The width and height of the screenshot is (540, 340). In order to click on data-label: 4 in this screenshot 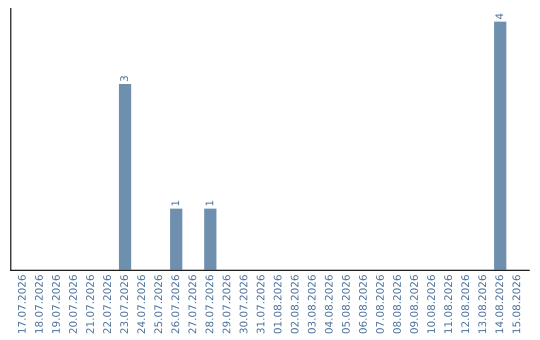, I will do `click(499, 17)`.